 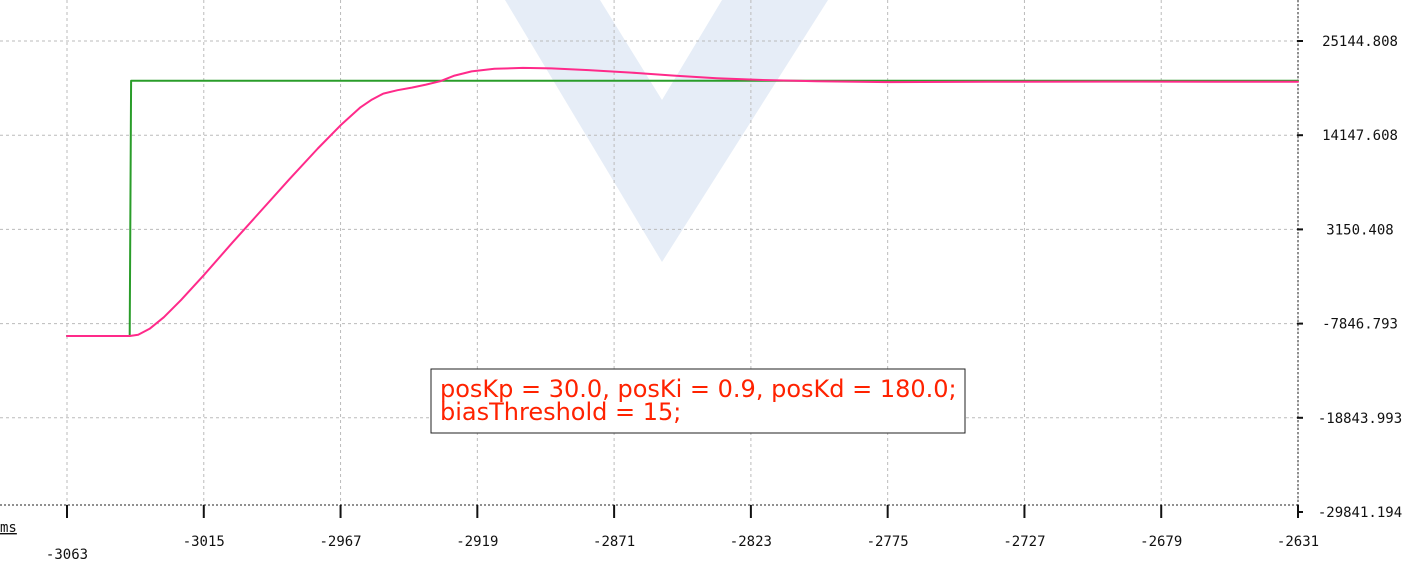 What do you see at coordinates (1360, 419) in the screenshot?
I see `y-tick-label: -18843.993` at bounding box center [1360, 419].